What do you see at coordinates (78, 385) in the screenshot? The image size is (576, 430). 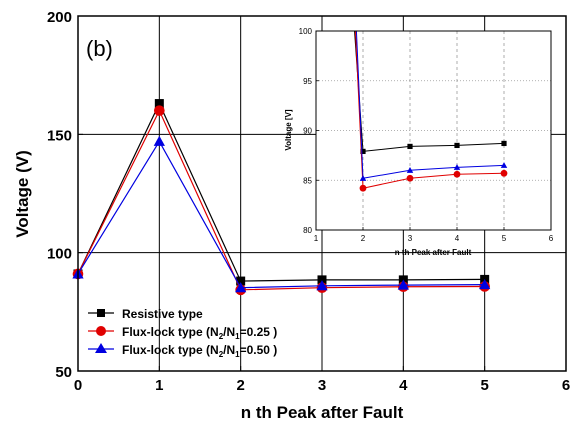 I see `x-tick-label: 0` at bounding box center [78, 385].